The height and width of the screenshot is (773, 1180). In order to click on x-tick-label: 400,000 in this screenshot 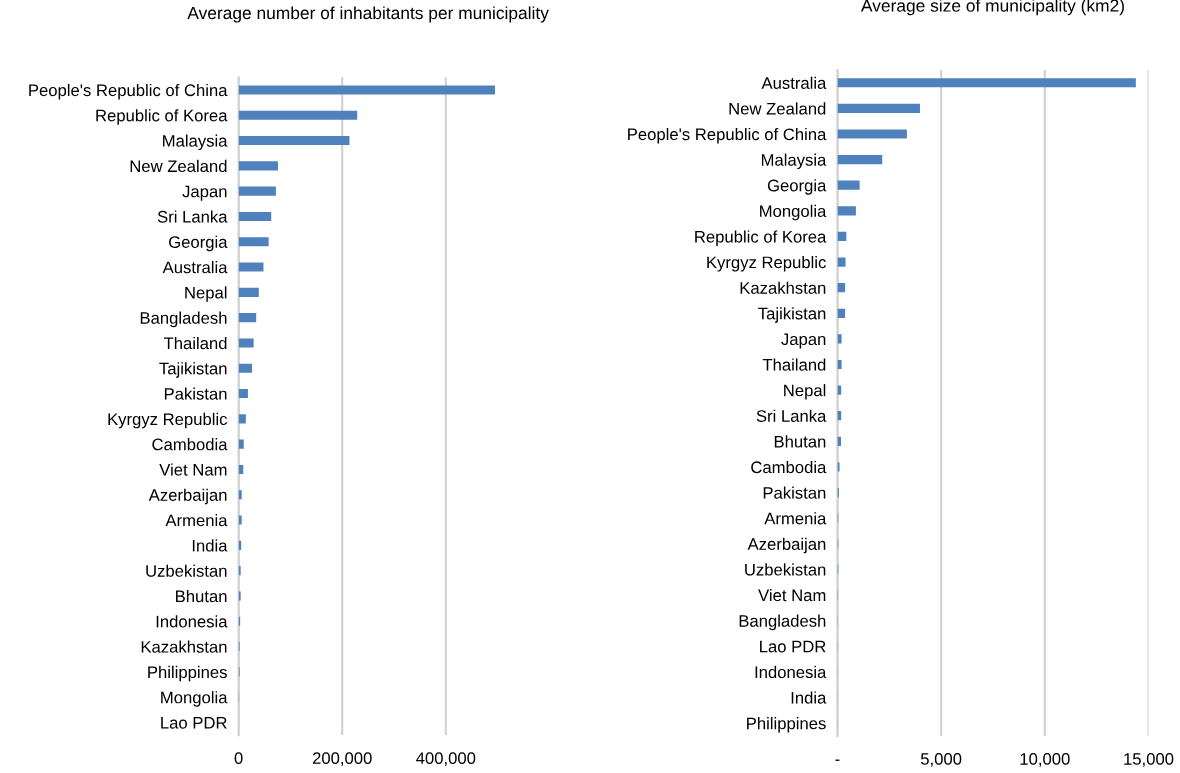, I will do `click(446, 759)`.